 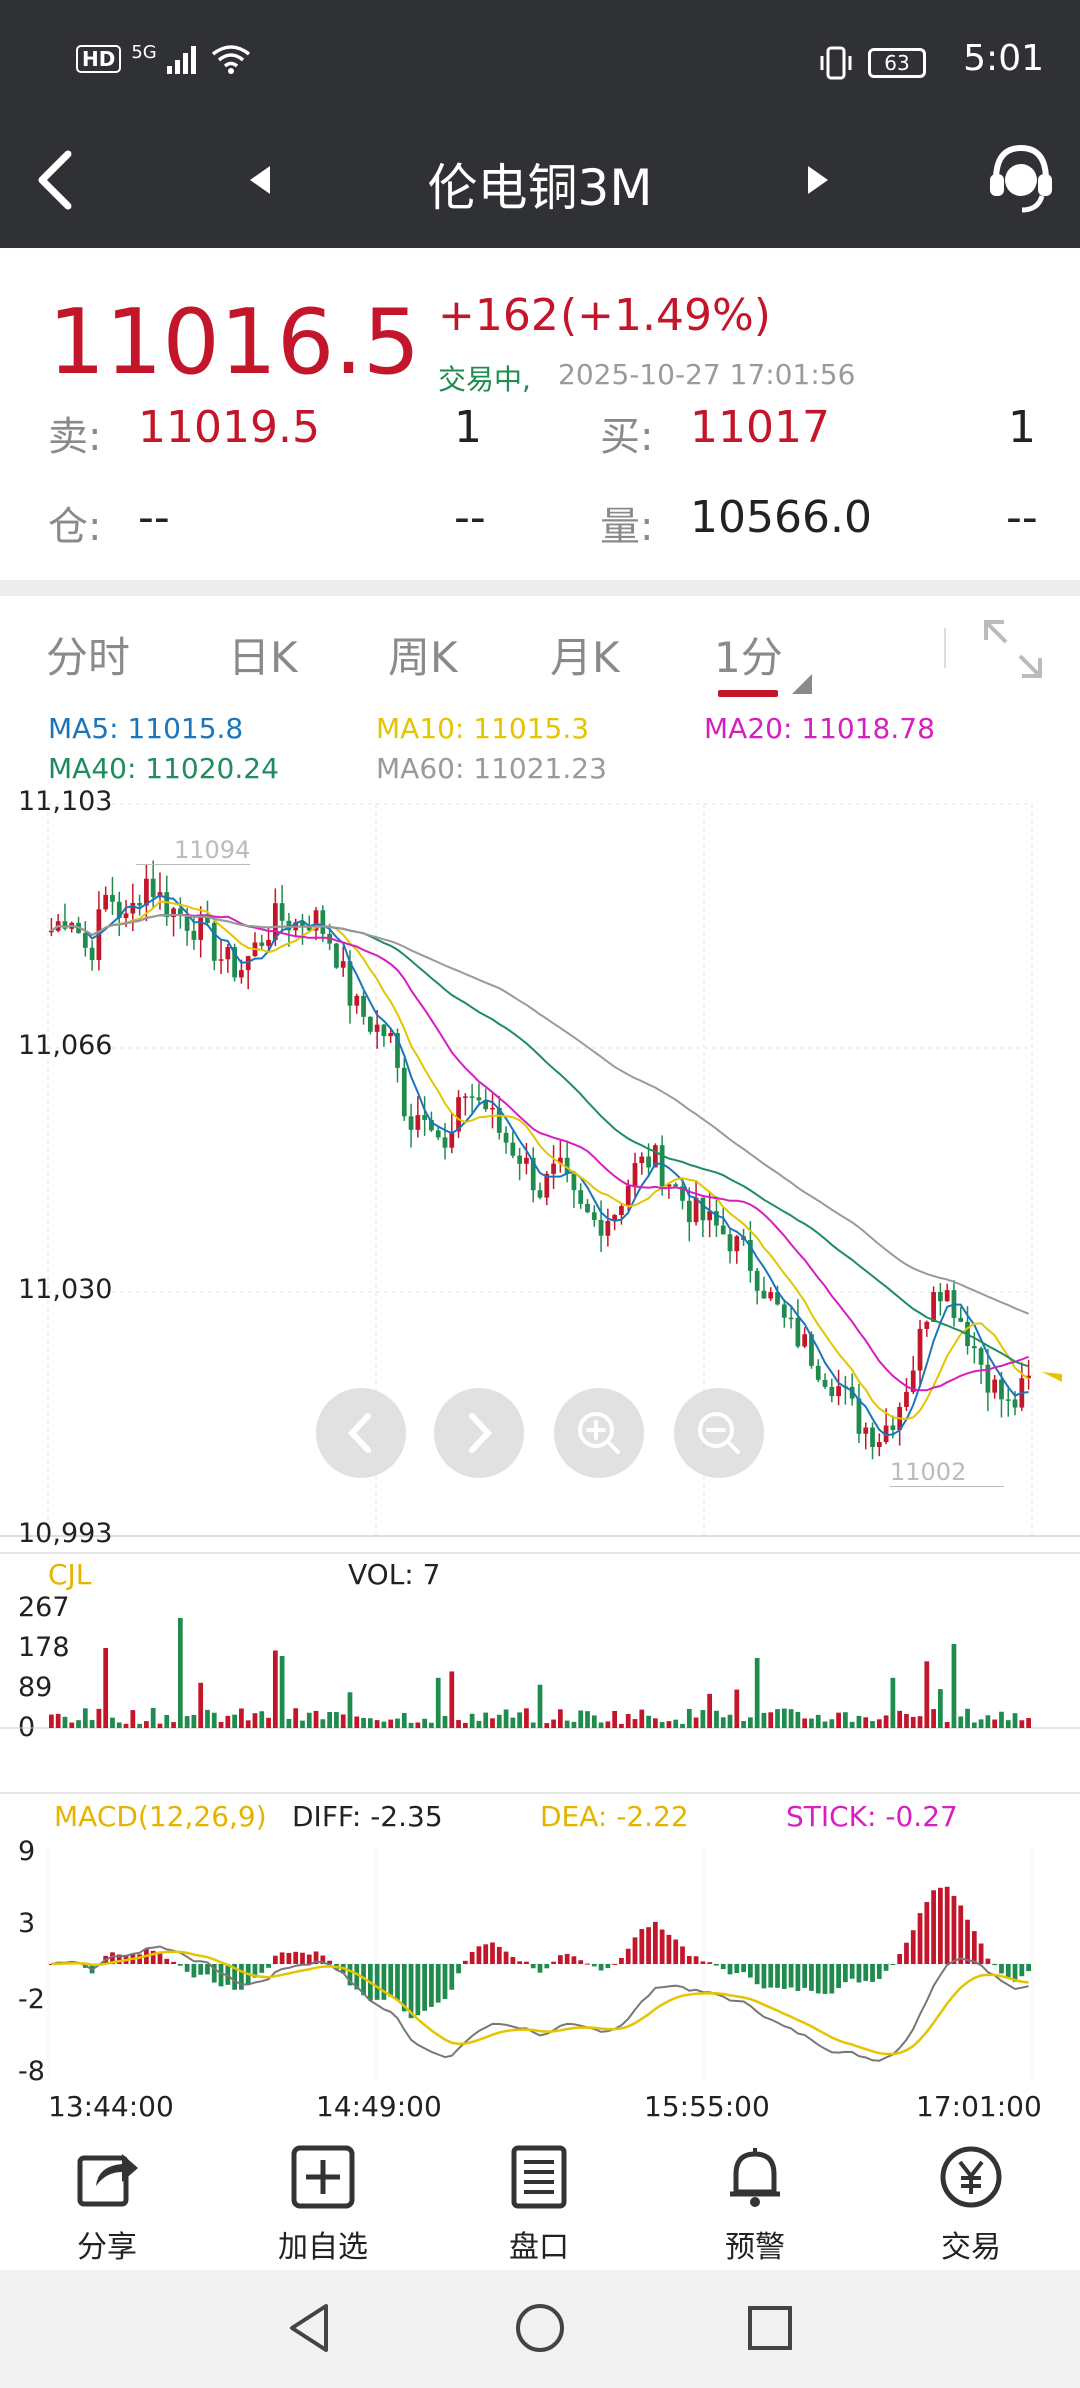 I want to click on period-tabs: 分时 日K 周K 月K 1分, so click(x=540, y=648).